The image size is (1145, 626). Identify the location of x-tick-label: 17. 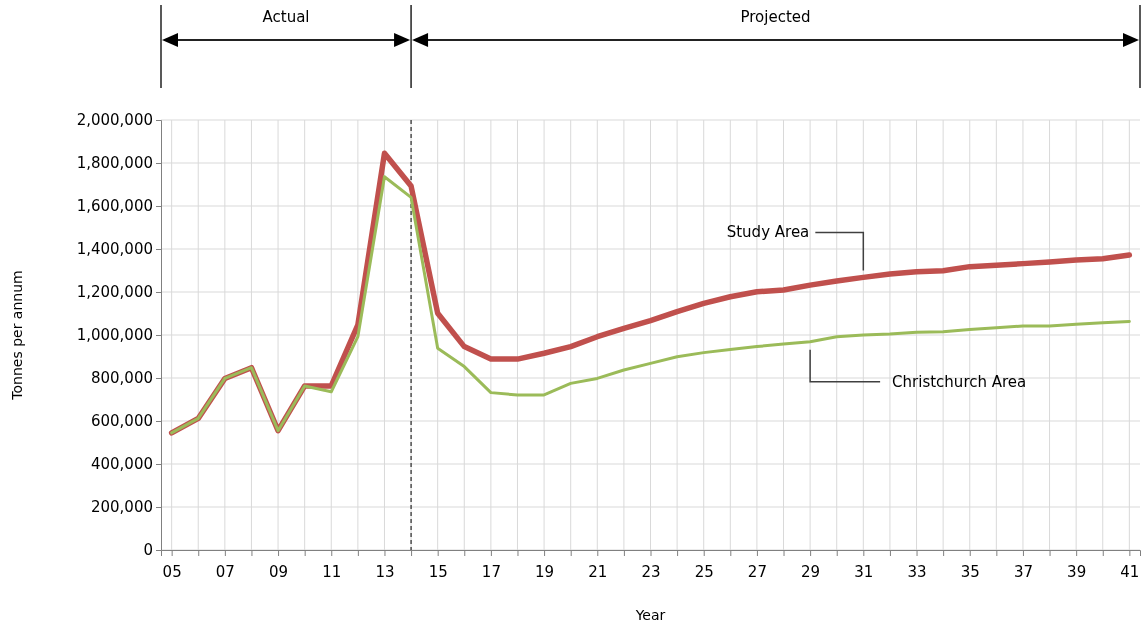
(491, 572).